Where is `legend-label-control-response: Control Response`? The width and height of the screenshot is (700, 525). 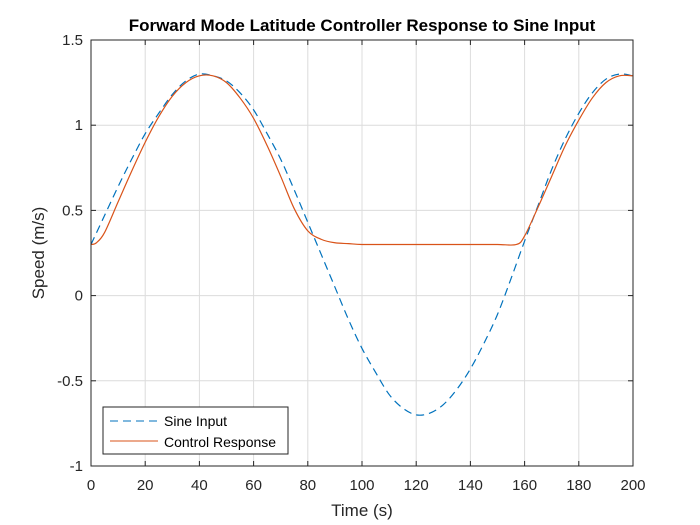 legend-label-control-response: Control Response is located at coordinates (220, 442).